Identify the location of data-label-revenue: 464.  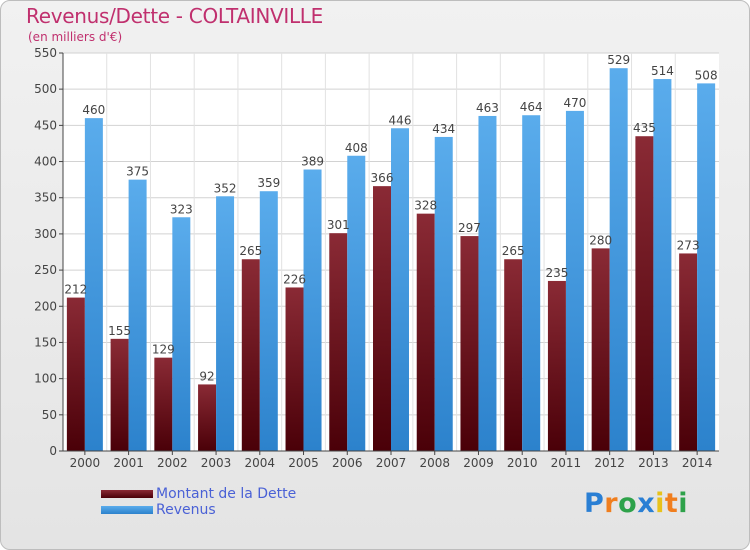
(531, 107).